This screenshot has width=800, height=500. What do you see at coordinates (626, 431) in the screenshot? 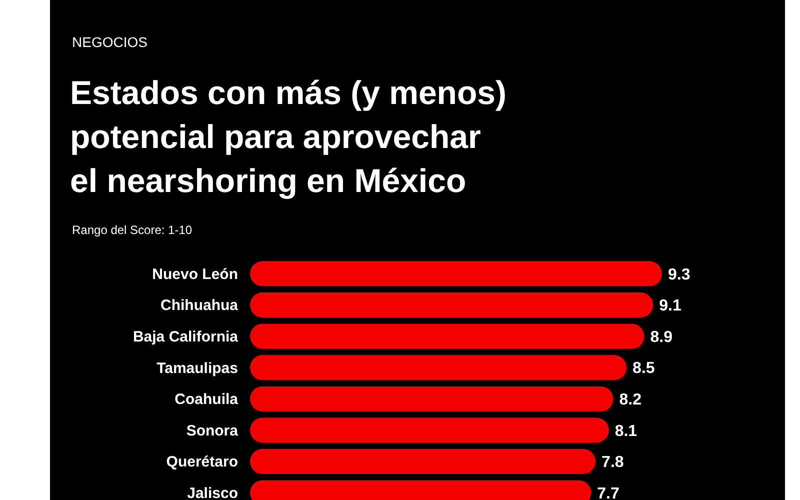
I see `data-label: 8.1` at bounding box center [626, 431].